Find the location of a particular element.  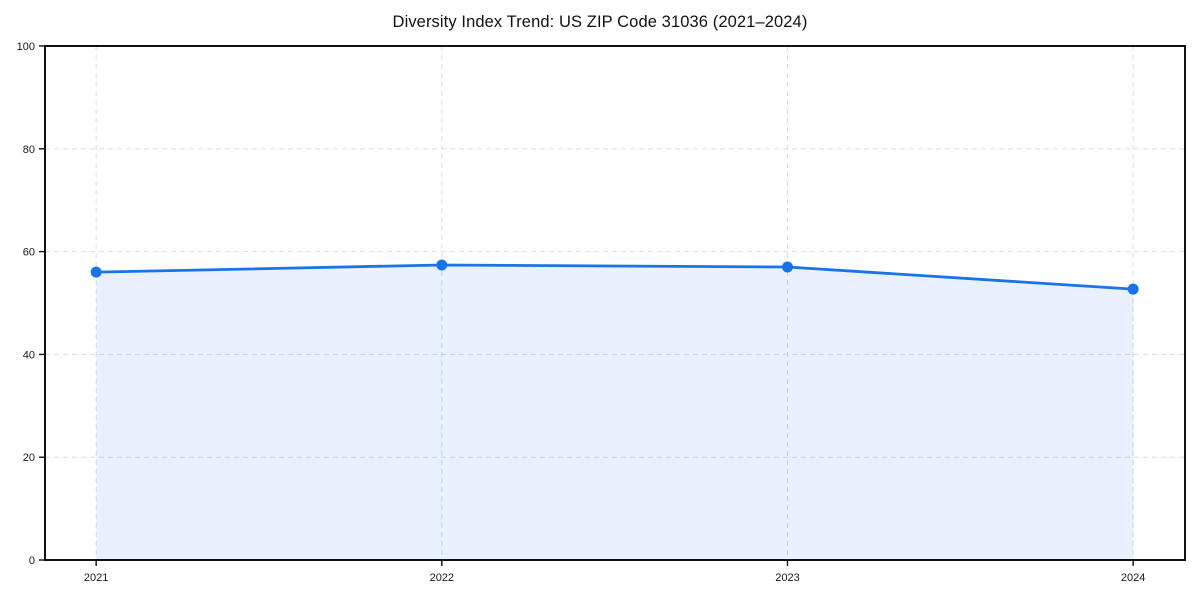

y-tick-label: 100 is located at coordinates (26, 47).